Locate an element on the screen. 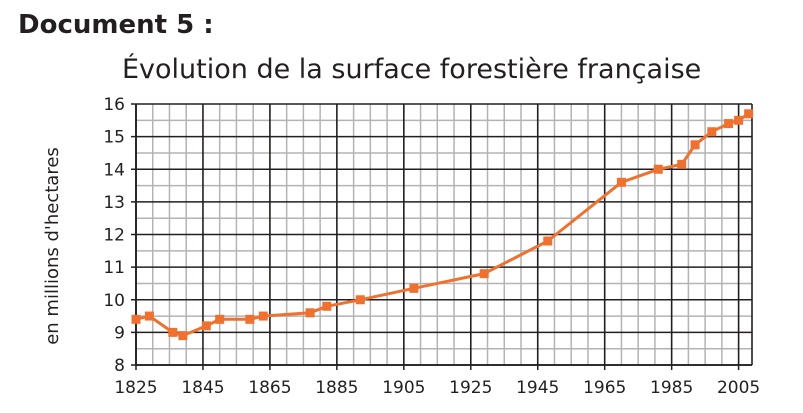 The height and width of the screenshot is (413, 803). y-tick-label: 12 is located at coordinates (114, 236).